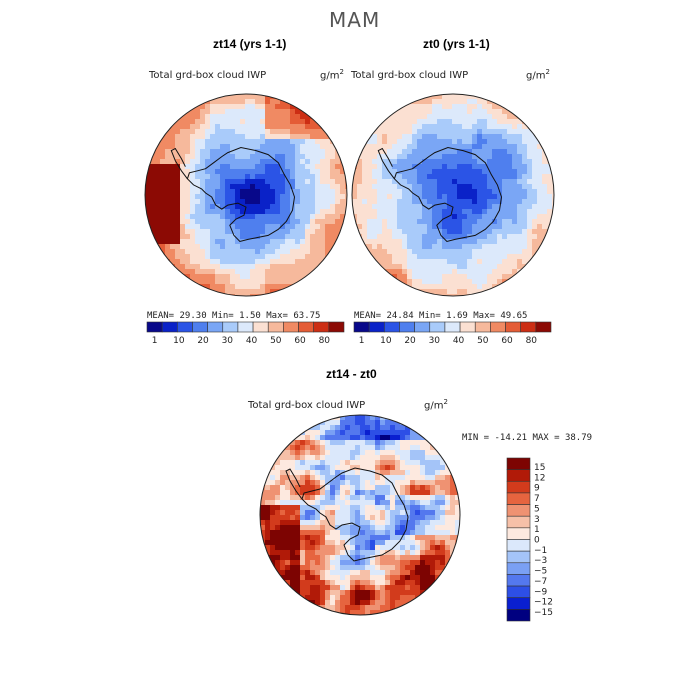 The width and height of the screenshot is (700, 700). Describe the element at coordinates (540, 551) in the screenshot. I see `diff-colorbar-tick-8: −1` at that location.